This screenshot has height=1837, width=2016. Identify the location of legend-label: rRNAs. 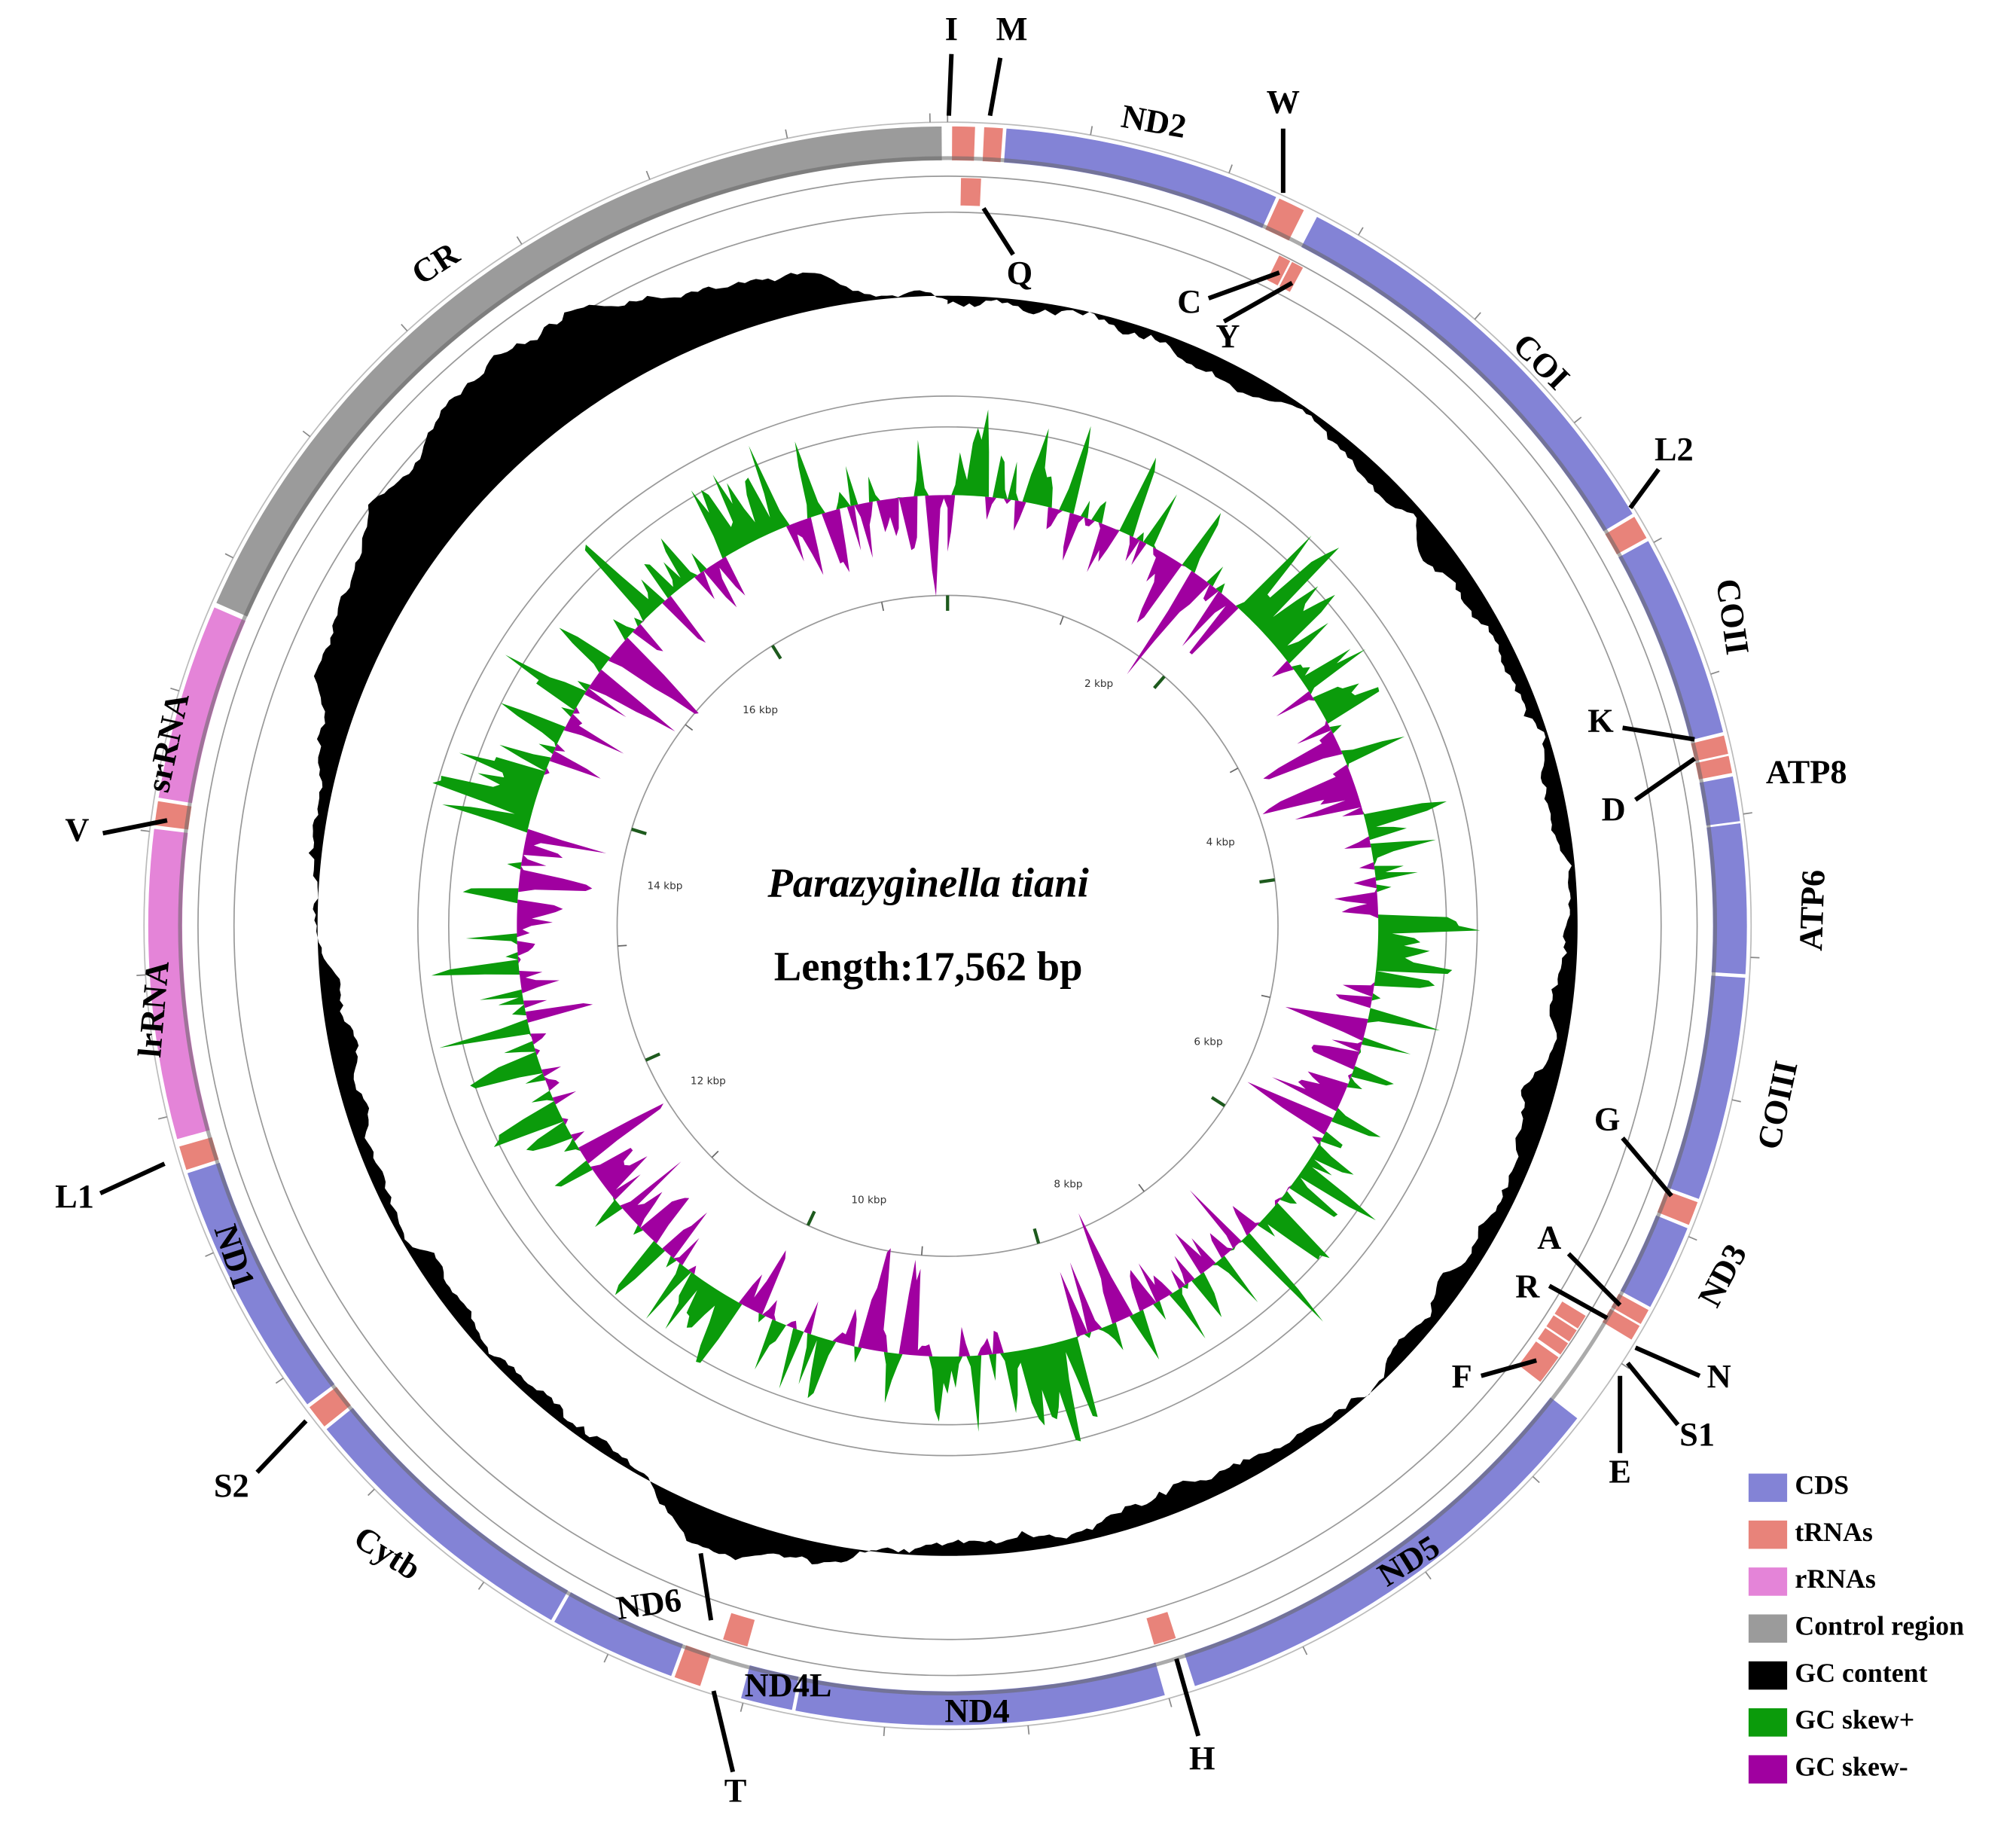
(1835, 1579).